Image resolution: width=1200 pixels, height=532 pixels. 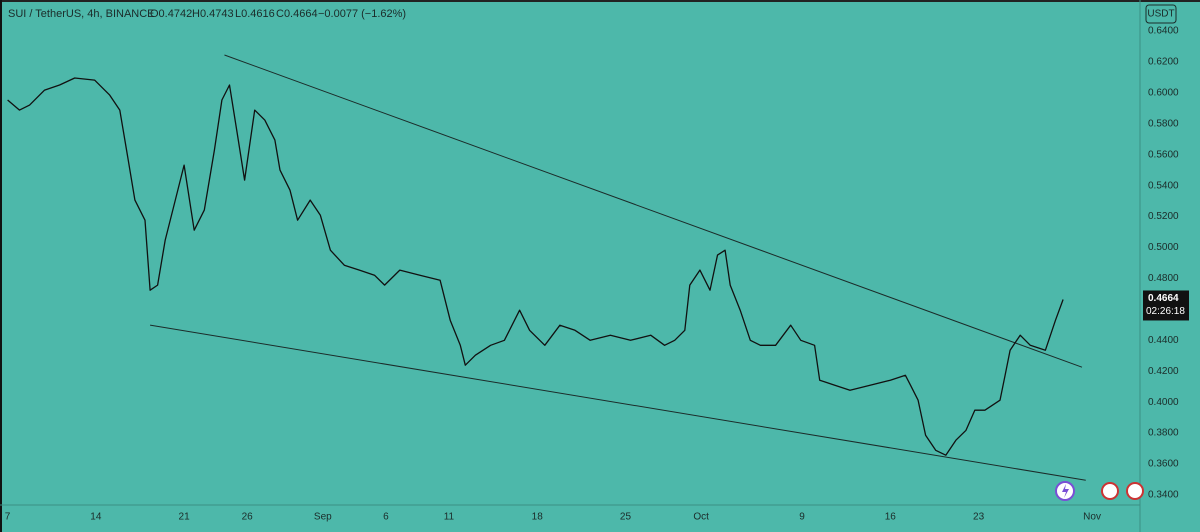 I want to click on ohlc-low: L0.4616, so click(x=255, y=14).